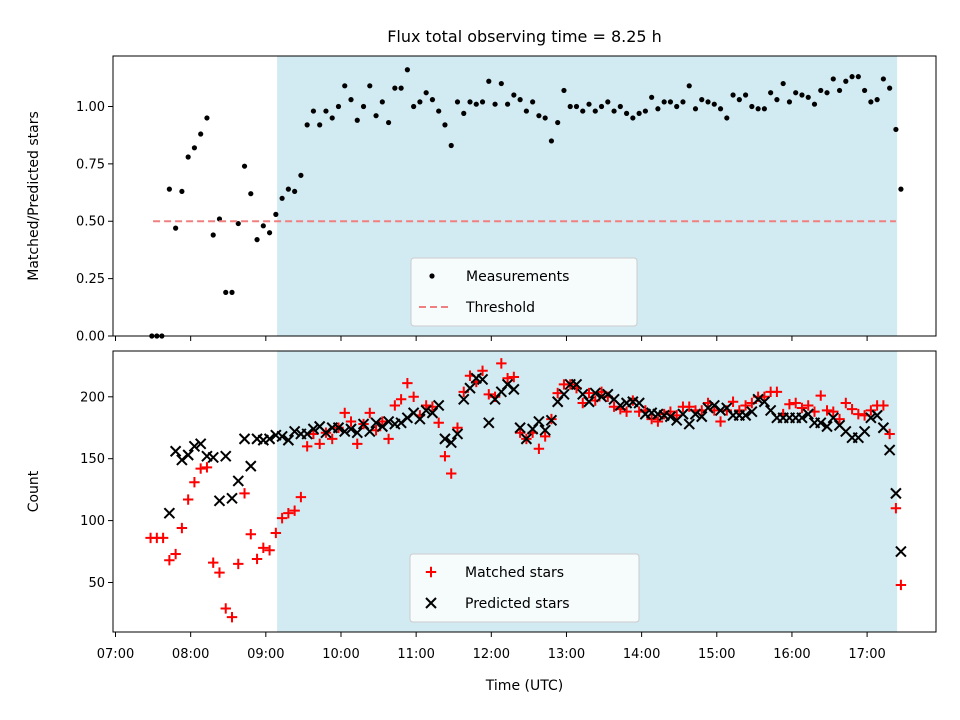 The width and height of the screenshot is (960, 720). Describe the element at coordinates (34, 196) in the screenshot. I see `top-y-axis-label: Matched/Predicted stars` at that location.